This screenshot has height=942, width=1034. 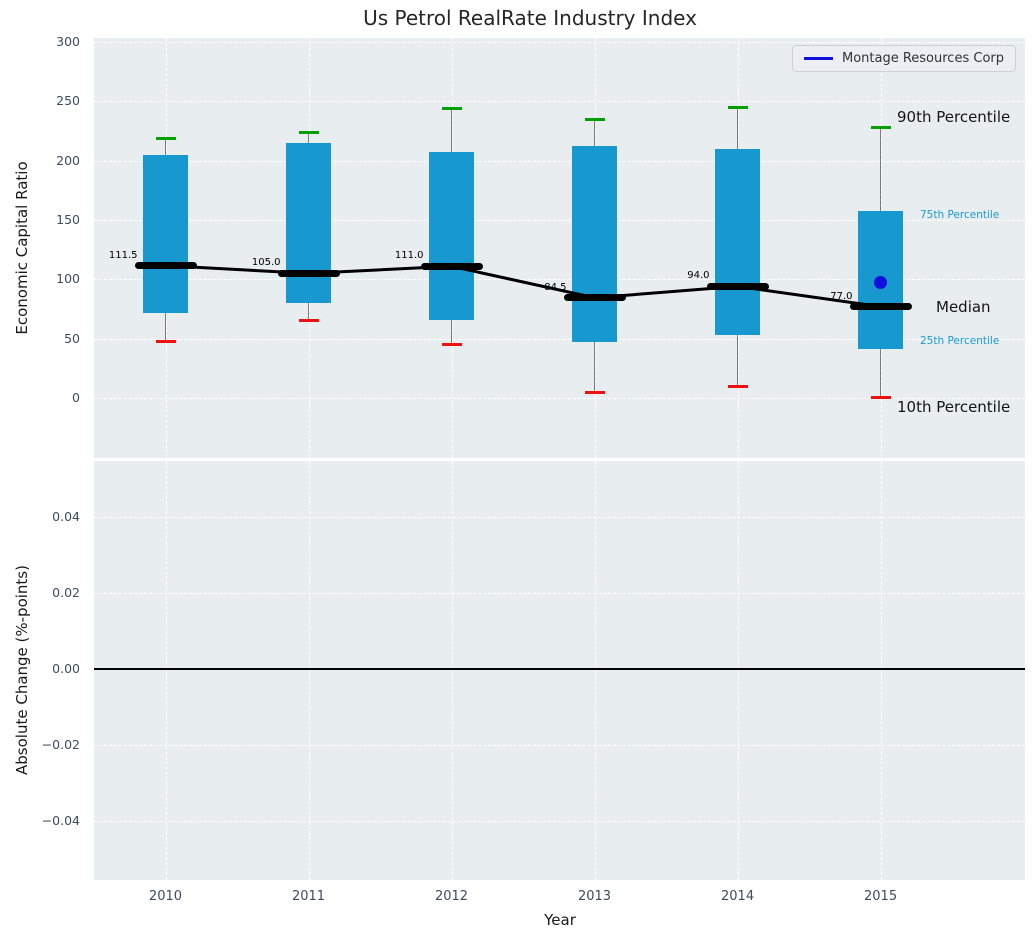 I want to click on legend-label: Montage Resources Corp, so click(x=922, y=58).